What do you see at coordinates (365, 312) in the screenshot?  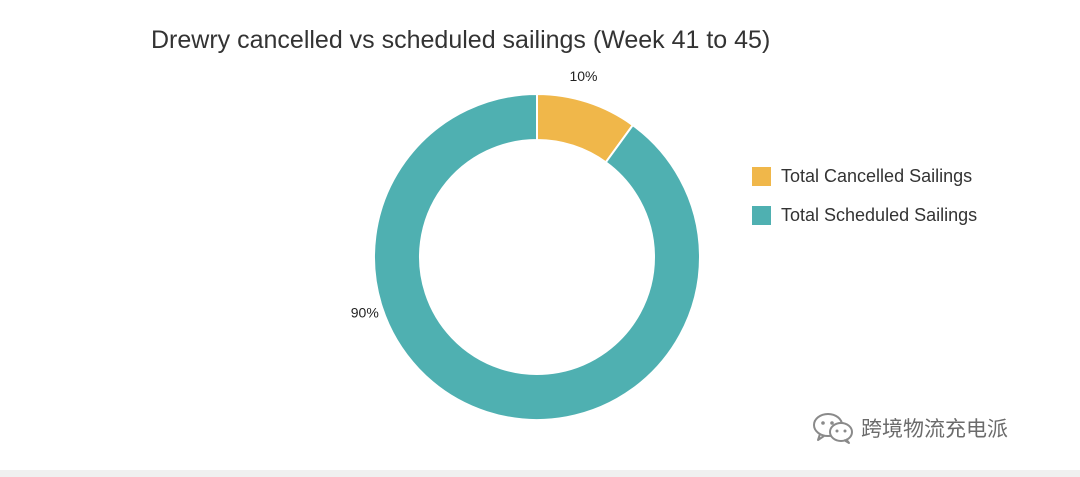 I see `slice-label-scheduled: 90%` at bounding box center [365, 312].